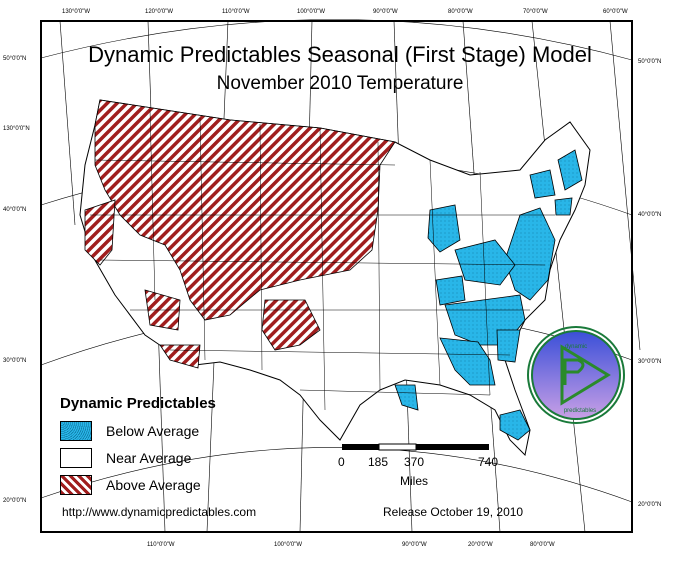 Image resolution: width=680 pixels, height=564 pixels. What do you see at coordinates (580, 411) in the screenshot?
I see `logo-bottom-text: predictables` at bounding box center [580, 411].